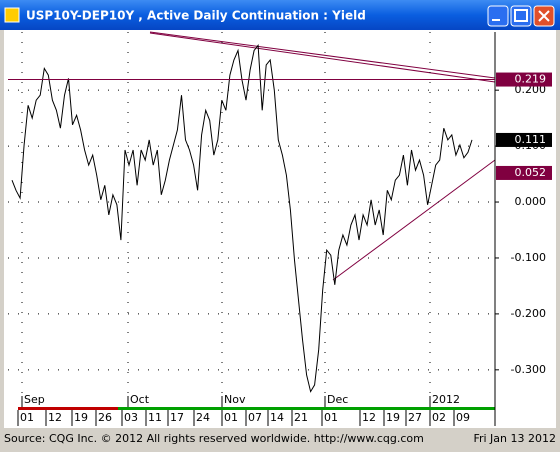 The image size is (560, 452). I want to click on month-label: Dec, so click(337, 399).